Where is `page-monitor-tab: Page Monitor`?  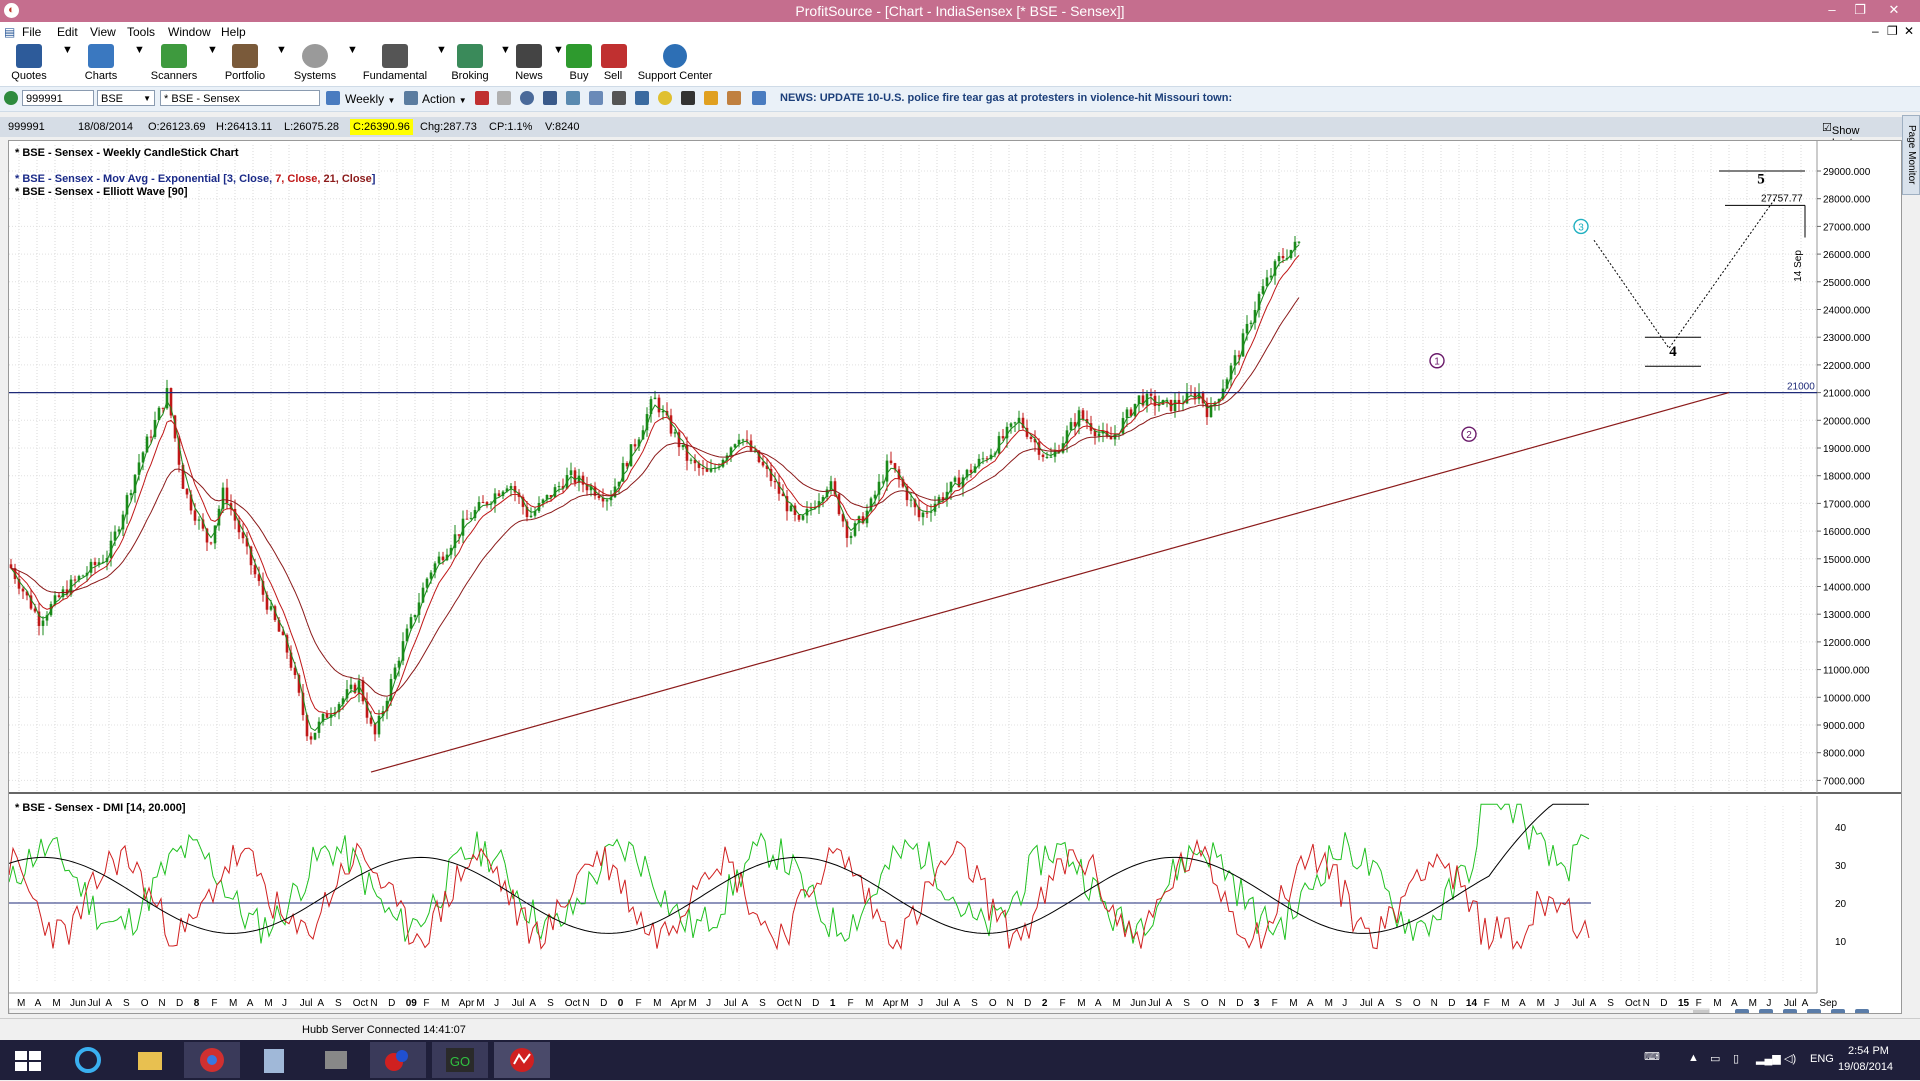 page-monitor-tab: Page Monitor is located at coordinates (1911, 155).